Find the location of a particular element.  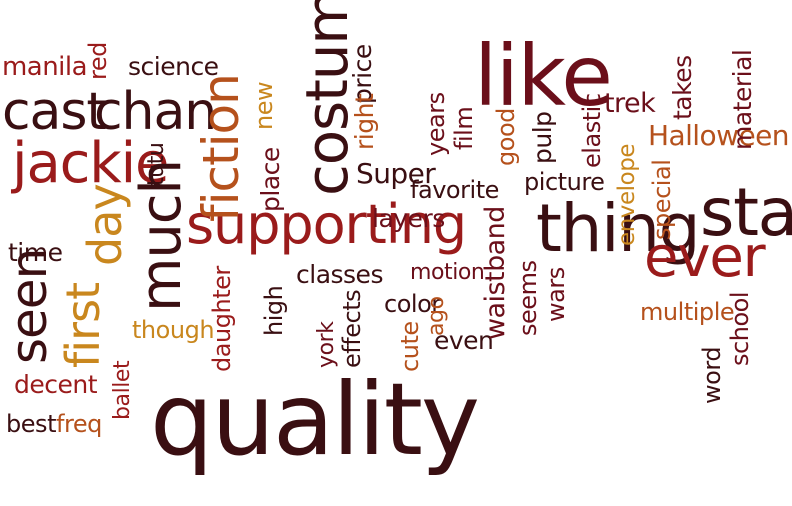

word-much: much is located at coordinates (161, 236).